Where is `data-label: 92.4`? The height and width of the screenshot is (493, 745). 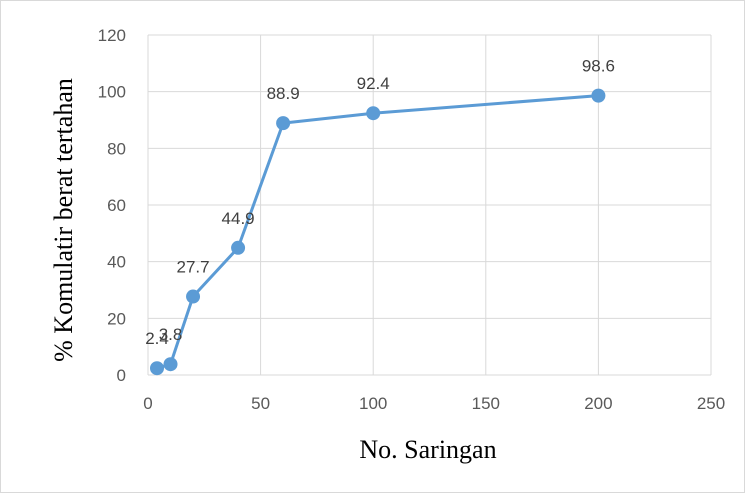 data-label: 92.4 is located at coordinates (373, 83).